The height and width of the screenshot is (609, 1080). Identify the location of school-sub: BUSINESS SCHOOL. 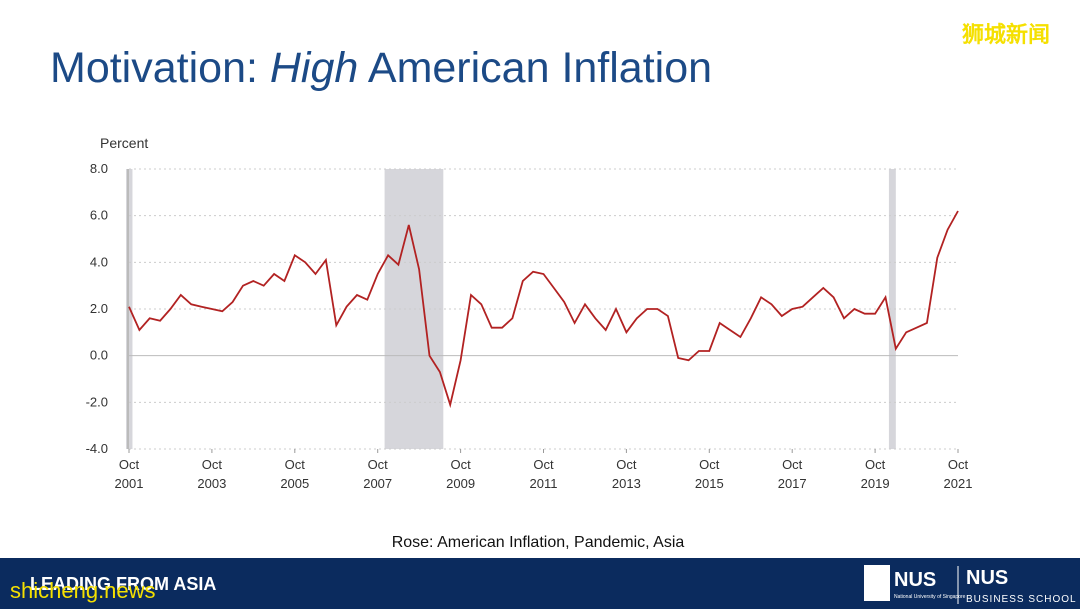
(1021, 599).